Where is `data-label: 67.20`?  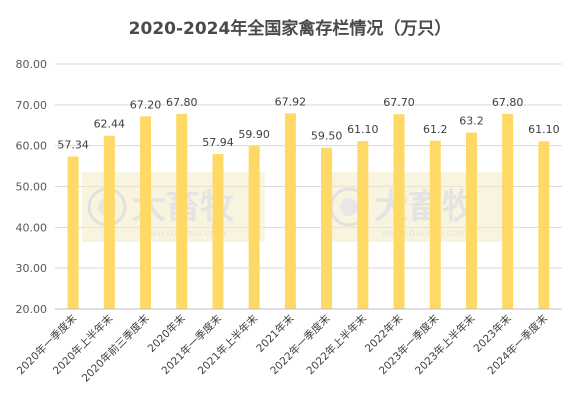 data-label: 67.20 is located at coordinates (146, 104).